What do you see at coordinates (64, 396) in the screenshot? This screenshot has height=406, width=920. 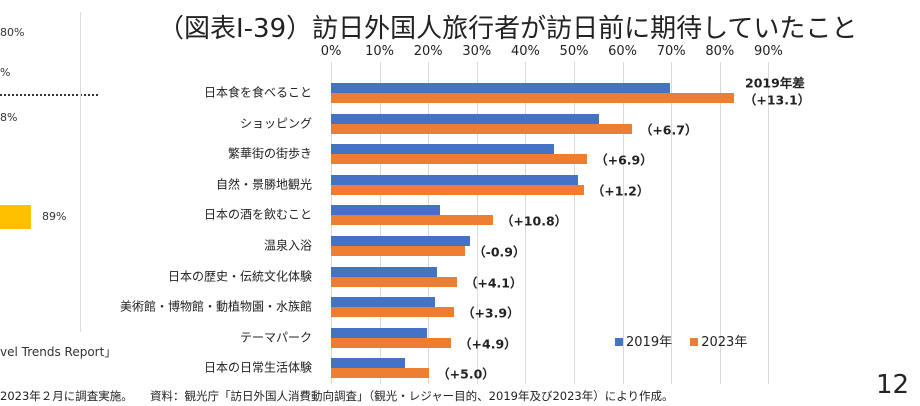 I see `survey-note: 2023年２月に調査実施。` at bounding box center [64, 396].